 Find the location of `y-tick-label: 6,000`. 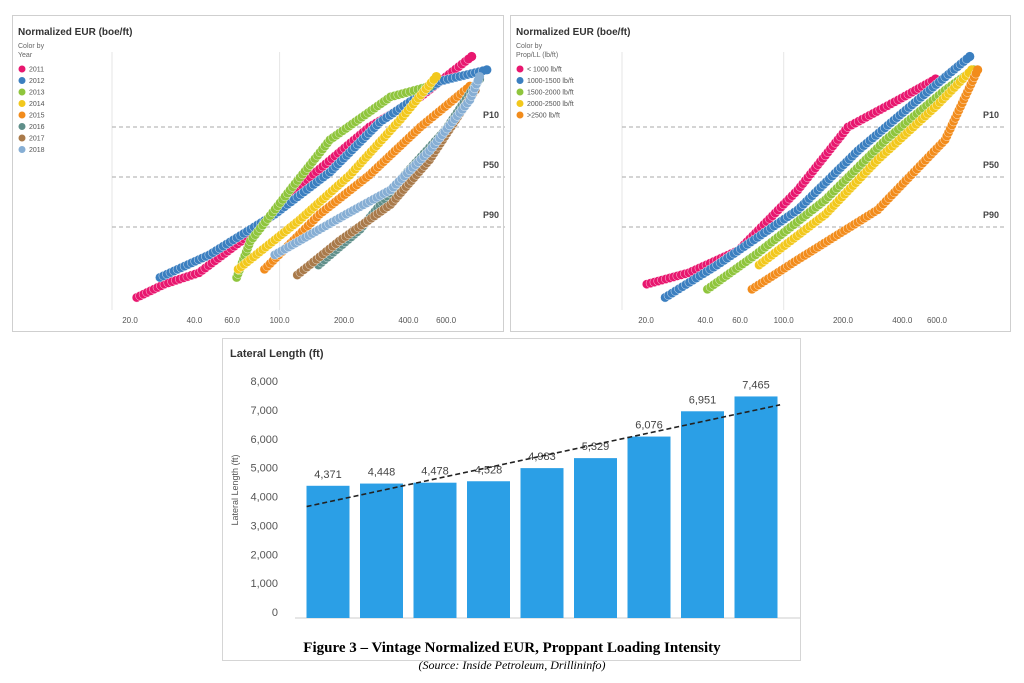

y-tick-label: 6,000 is located at coordinates (264, 440).